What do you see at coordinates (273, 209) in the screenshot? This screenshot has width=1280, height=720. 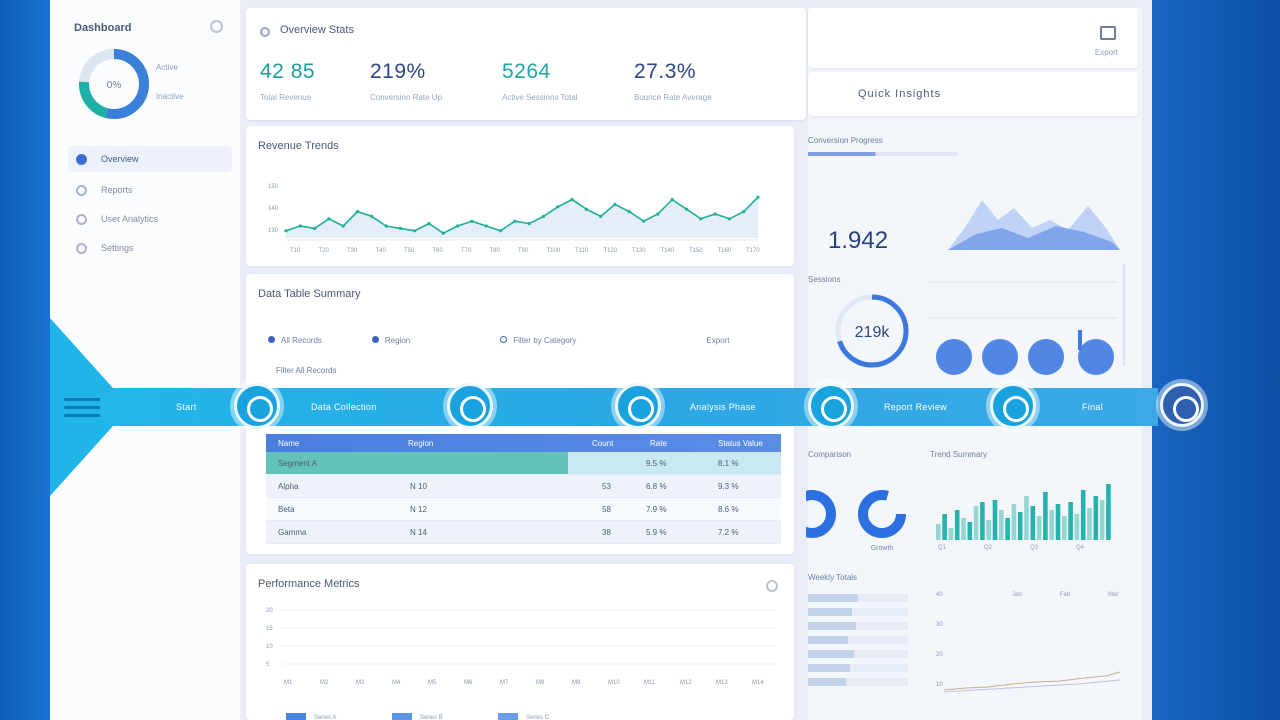 I see `y-tick-label: 140` at bounding box center [273, 209].